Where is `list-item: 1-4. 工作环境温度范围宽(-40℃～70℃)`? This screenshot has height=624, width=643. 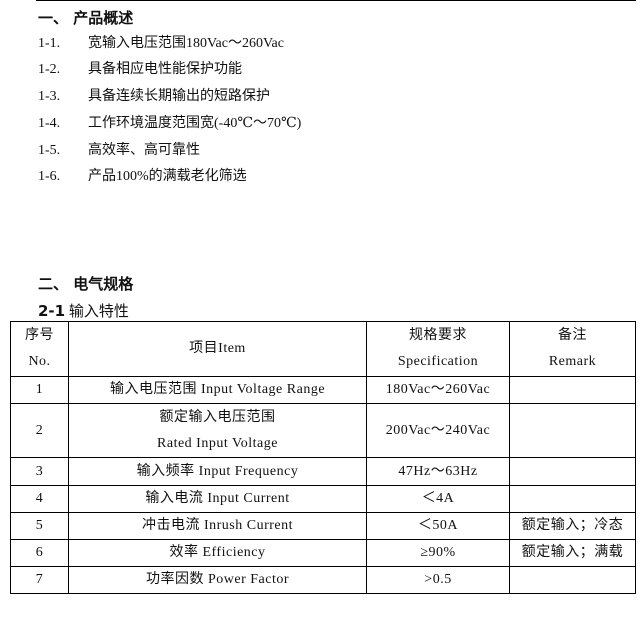
list-item: 1-4. 工作环境温度范围宽(-40℃～70℃) is located at coordinates (169, 124).